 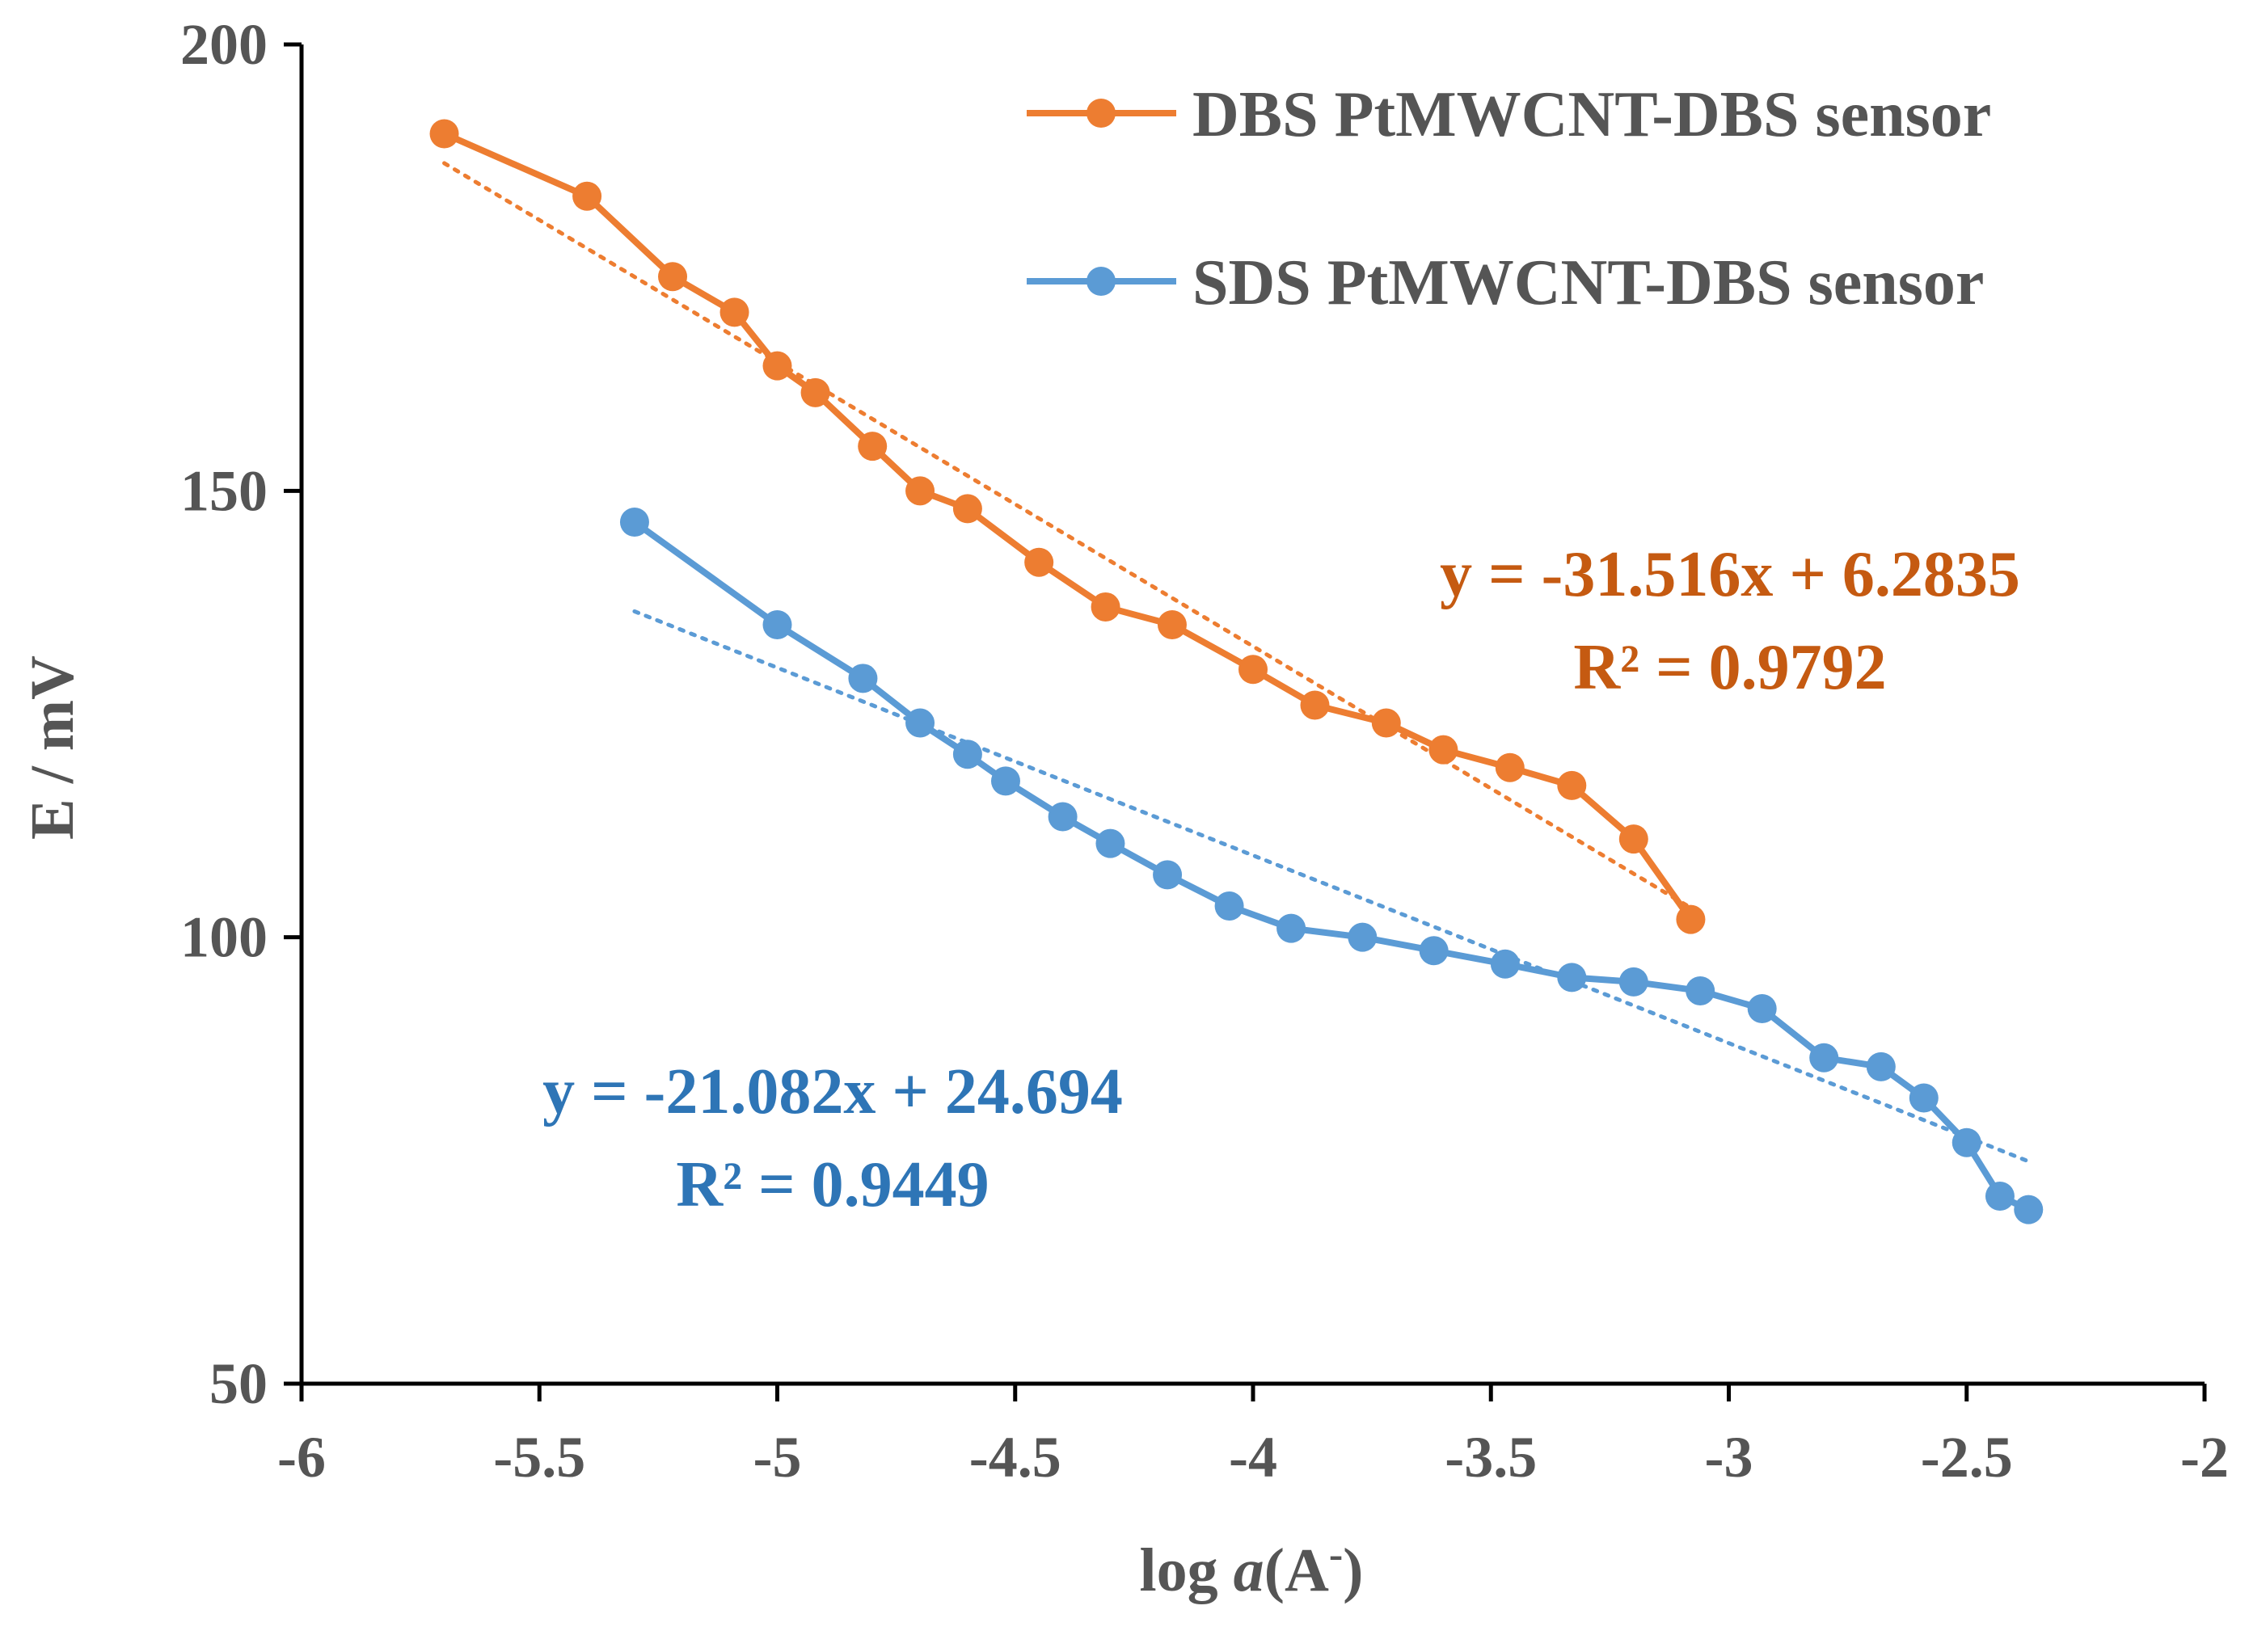 I want to click on sds-trendline-equation: y = -21.082x + 24.694, so click(x=832, y=1091).